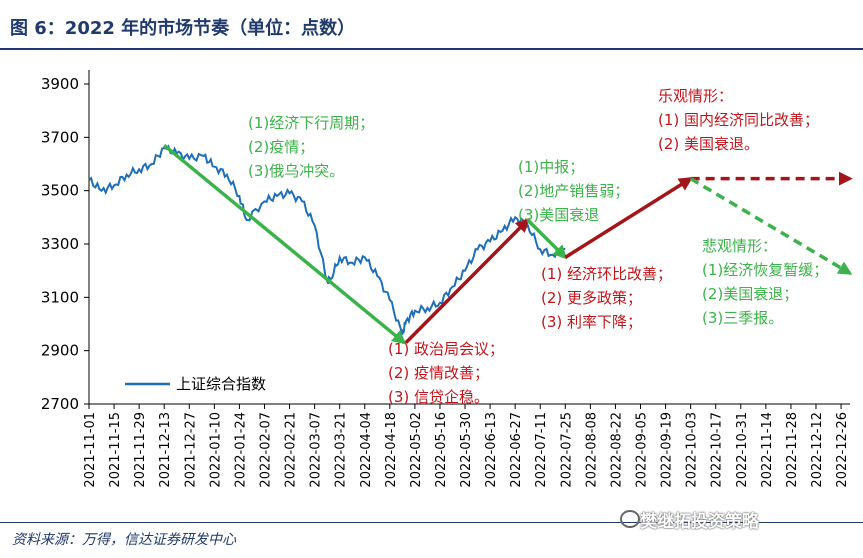 This screenshot has width=863, height=558. I want to click on x-tick-label: 2022-12-26, so click(842, 450).